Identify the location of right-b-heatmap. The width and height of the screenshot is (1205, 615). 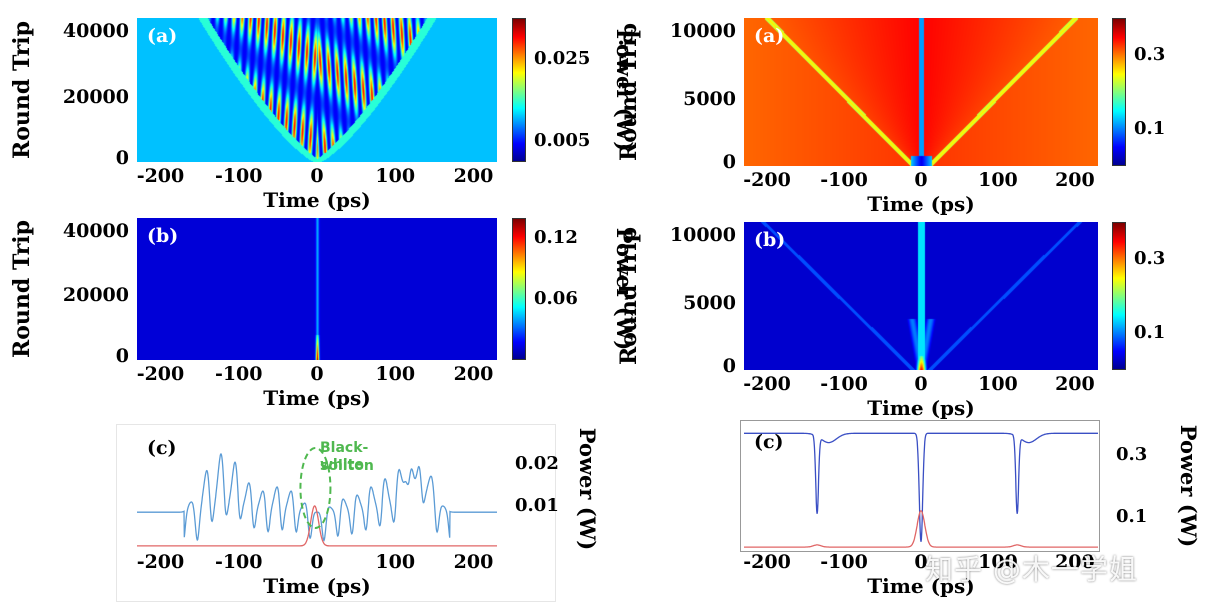
(921, 296).